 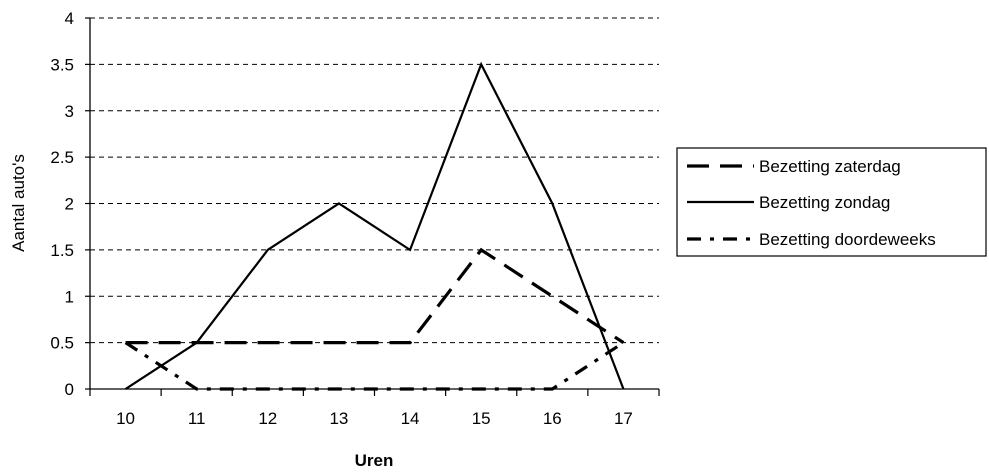 I want to click on x-axis-title: Uren, so click(x=374, y=460).